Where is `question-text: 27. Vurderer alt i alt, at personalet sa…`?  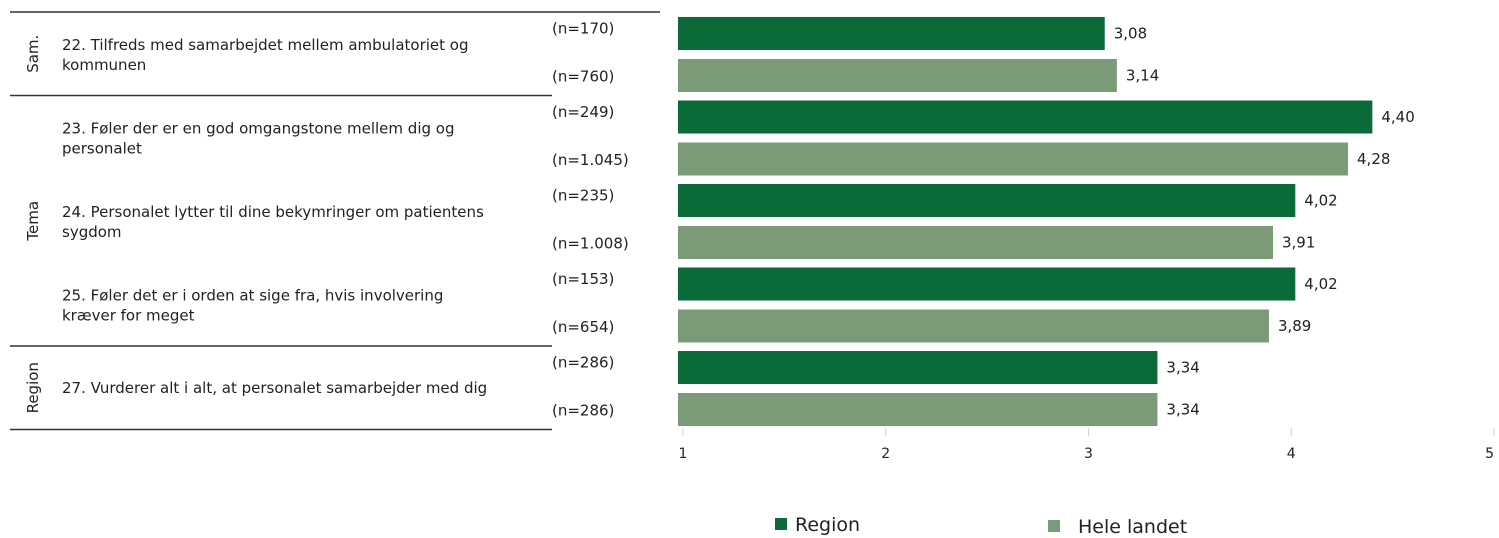
question-text: 27. Vurderer alt i alt, at personalet sa… is located at coordinates (274, 388).